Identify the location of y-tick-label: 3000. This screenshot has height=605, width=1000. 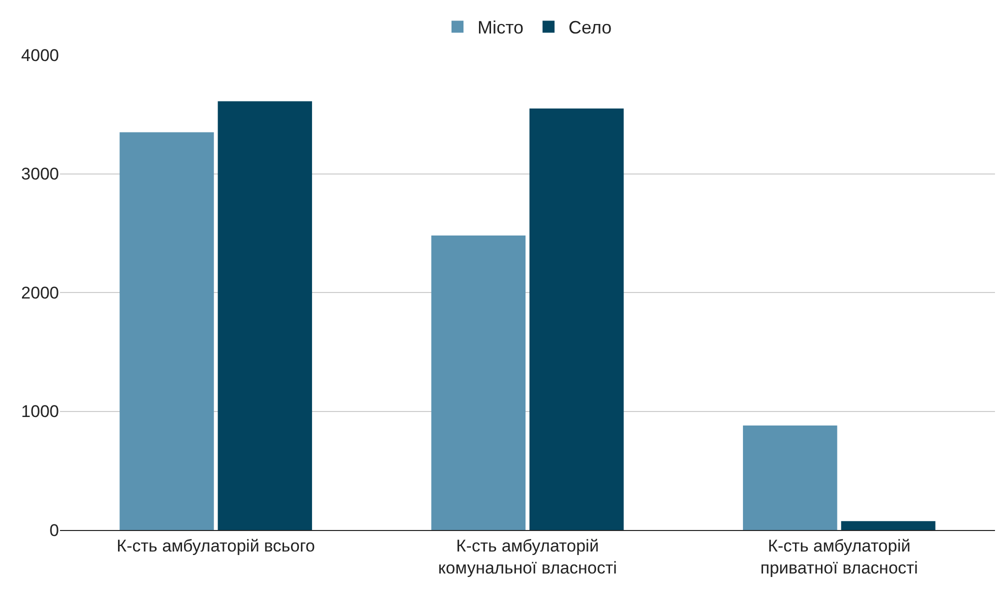
(40, 174).